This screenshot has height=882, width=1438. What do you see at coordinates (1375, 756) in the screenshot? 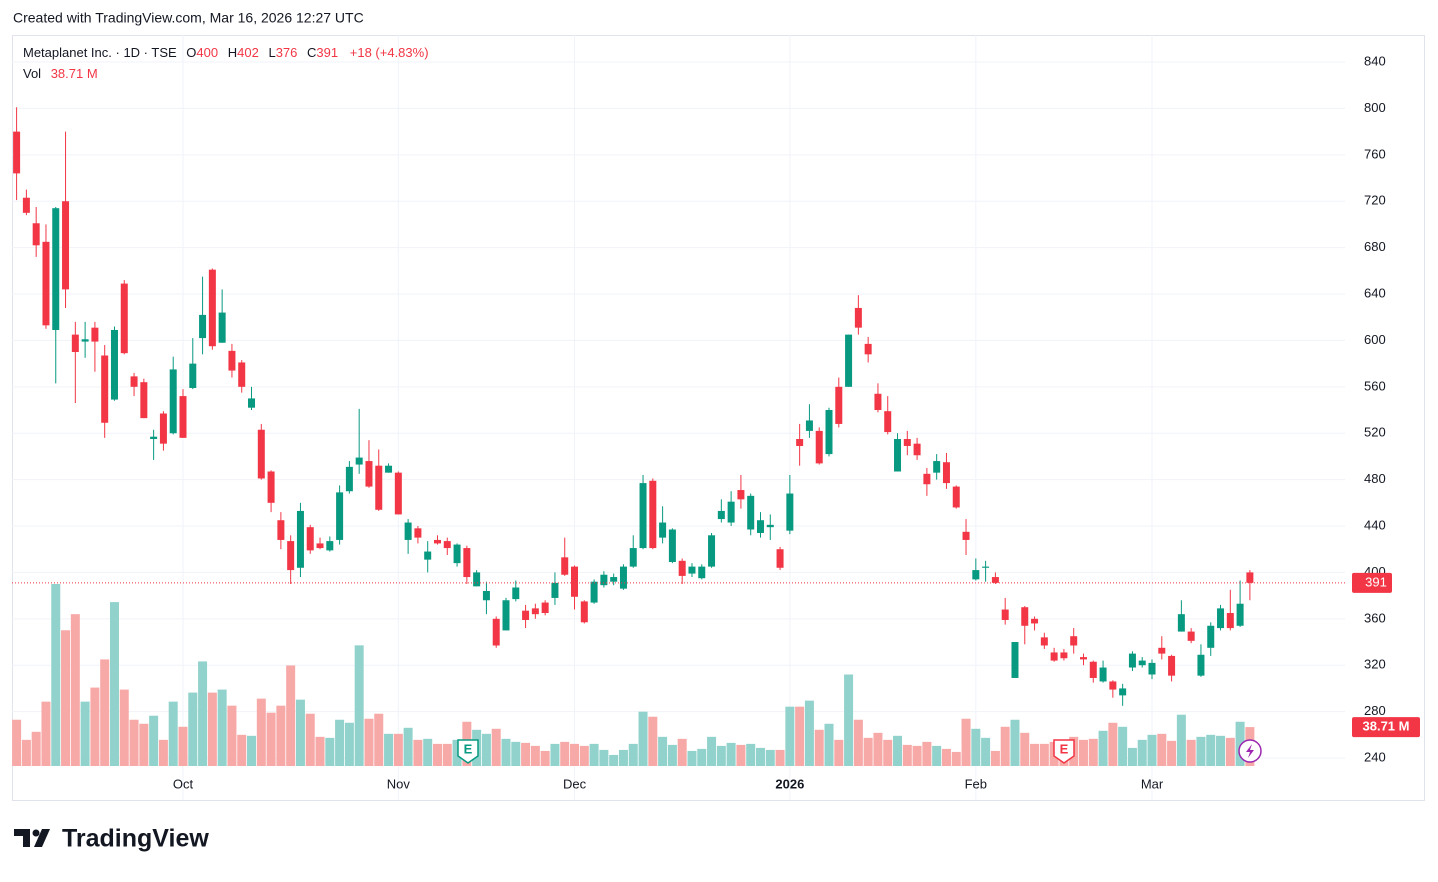
I see `y-tick-label: 240` at bounding box center [1375, 756].